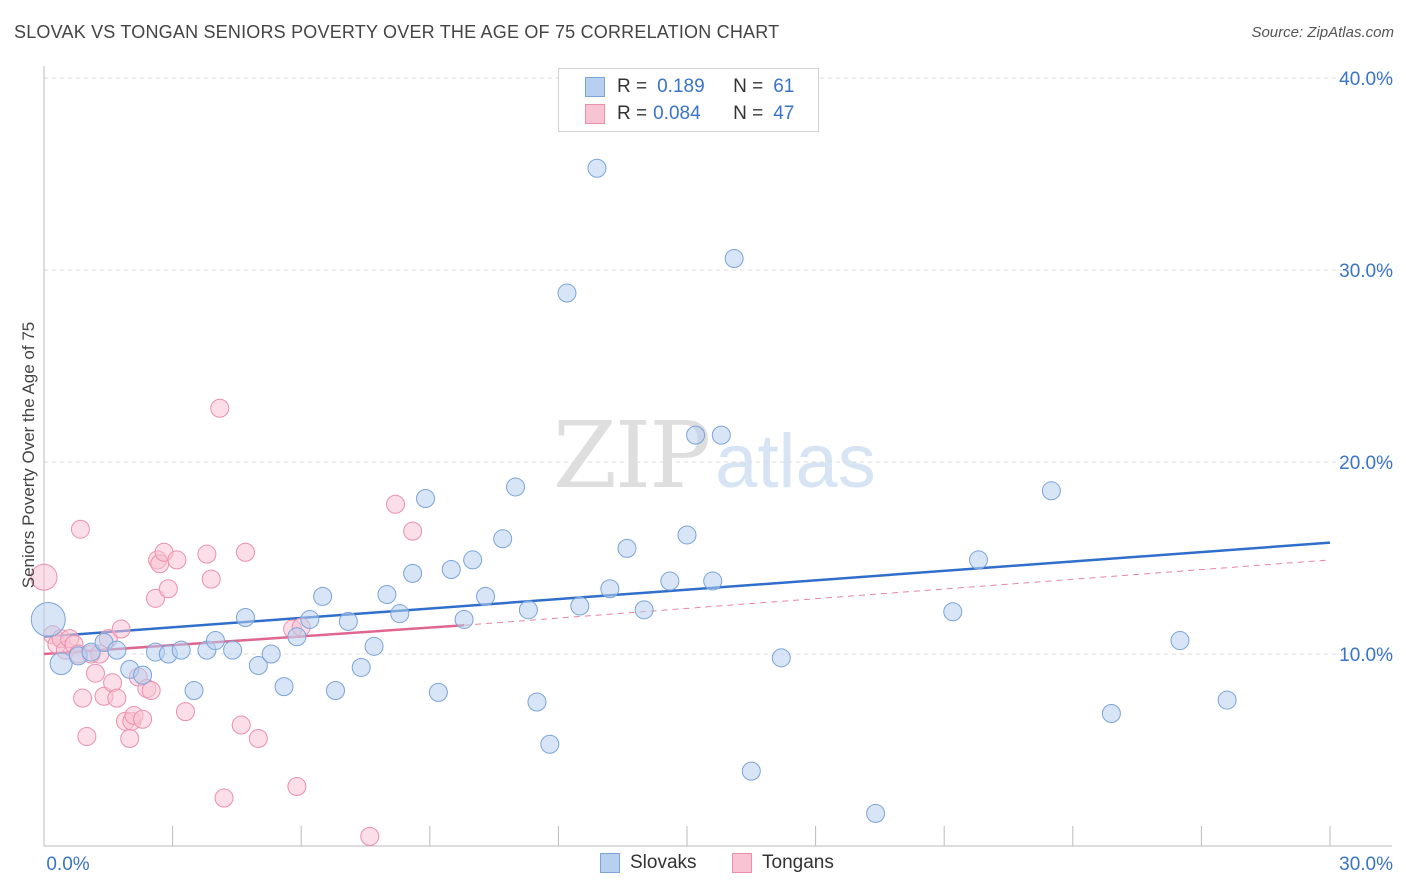  What do you see at coordinates (784, 86) in the screenshot?
I see `n-value: 61` at bounding box center [784, 86].